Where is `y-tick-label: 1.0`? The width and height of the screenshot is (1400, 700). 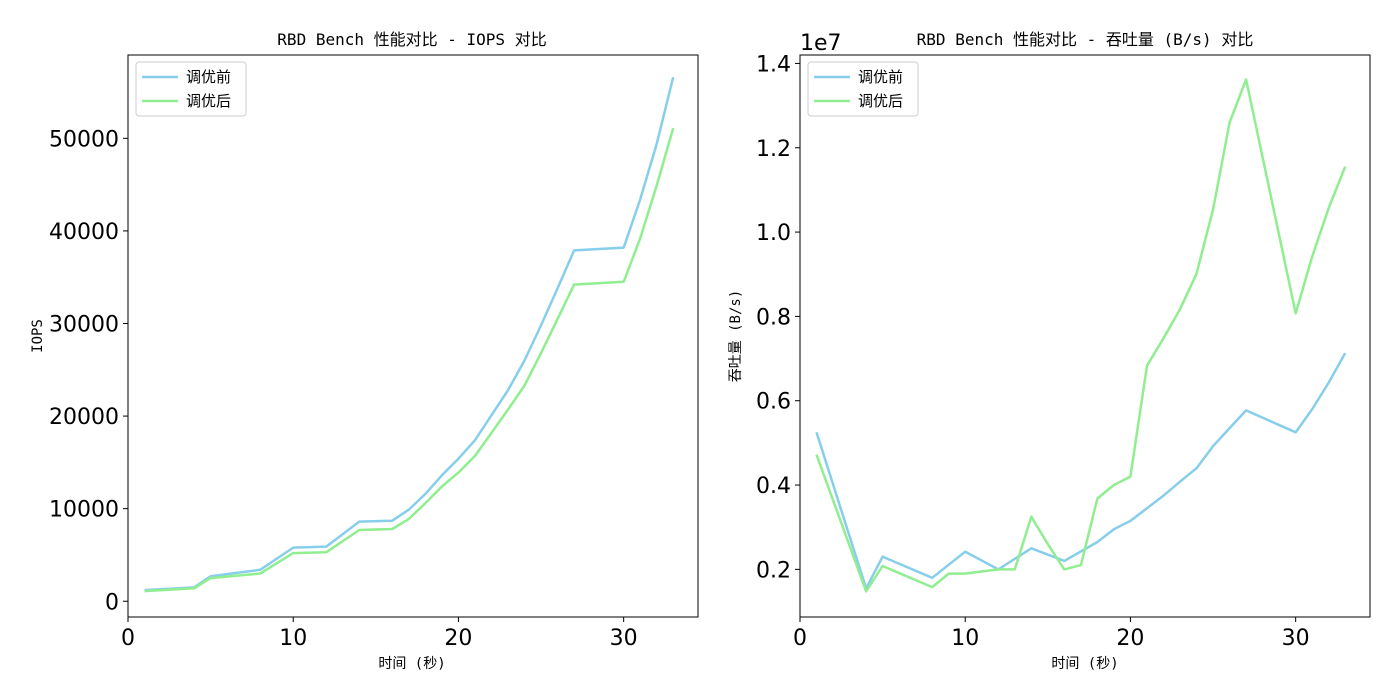
y-tick-label: 1.0 is located at coordinates (773, 233).